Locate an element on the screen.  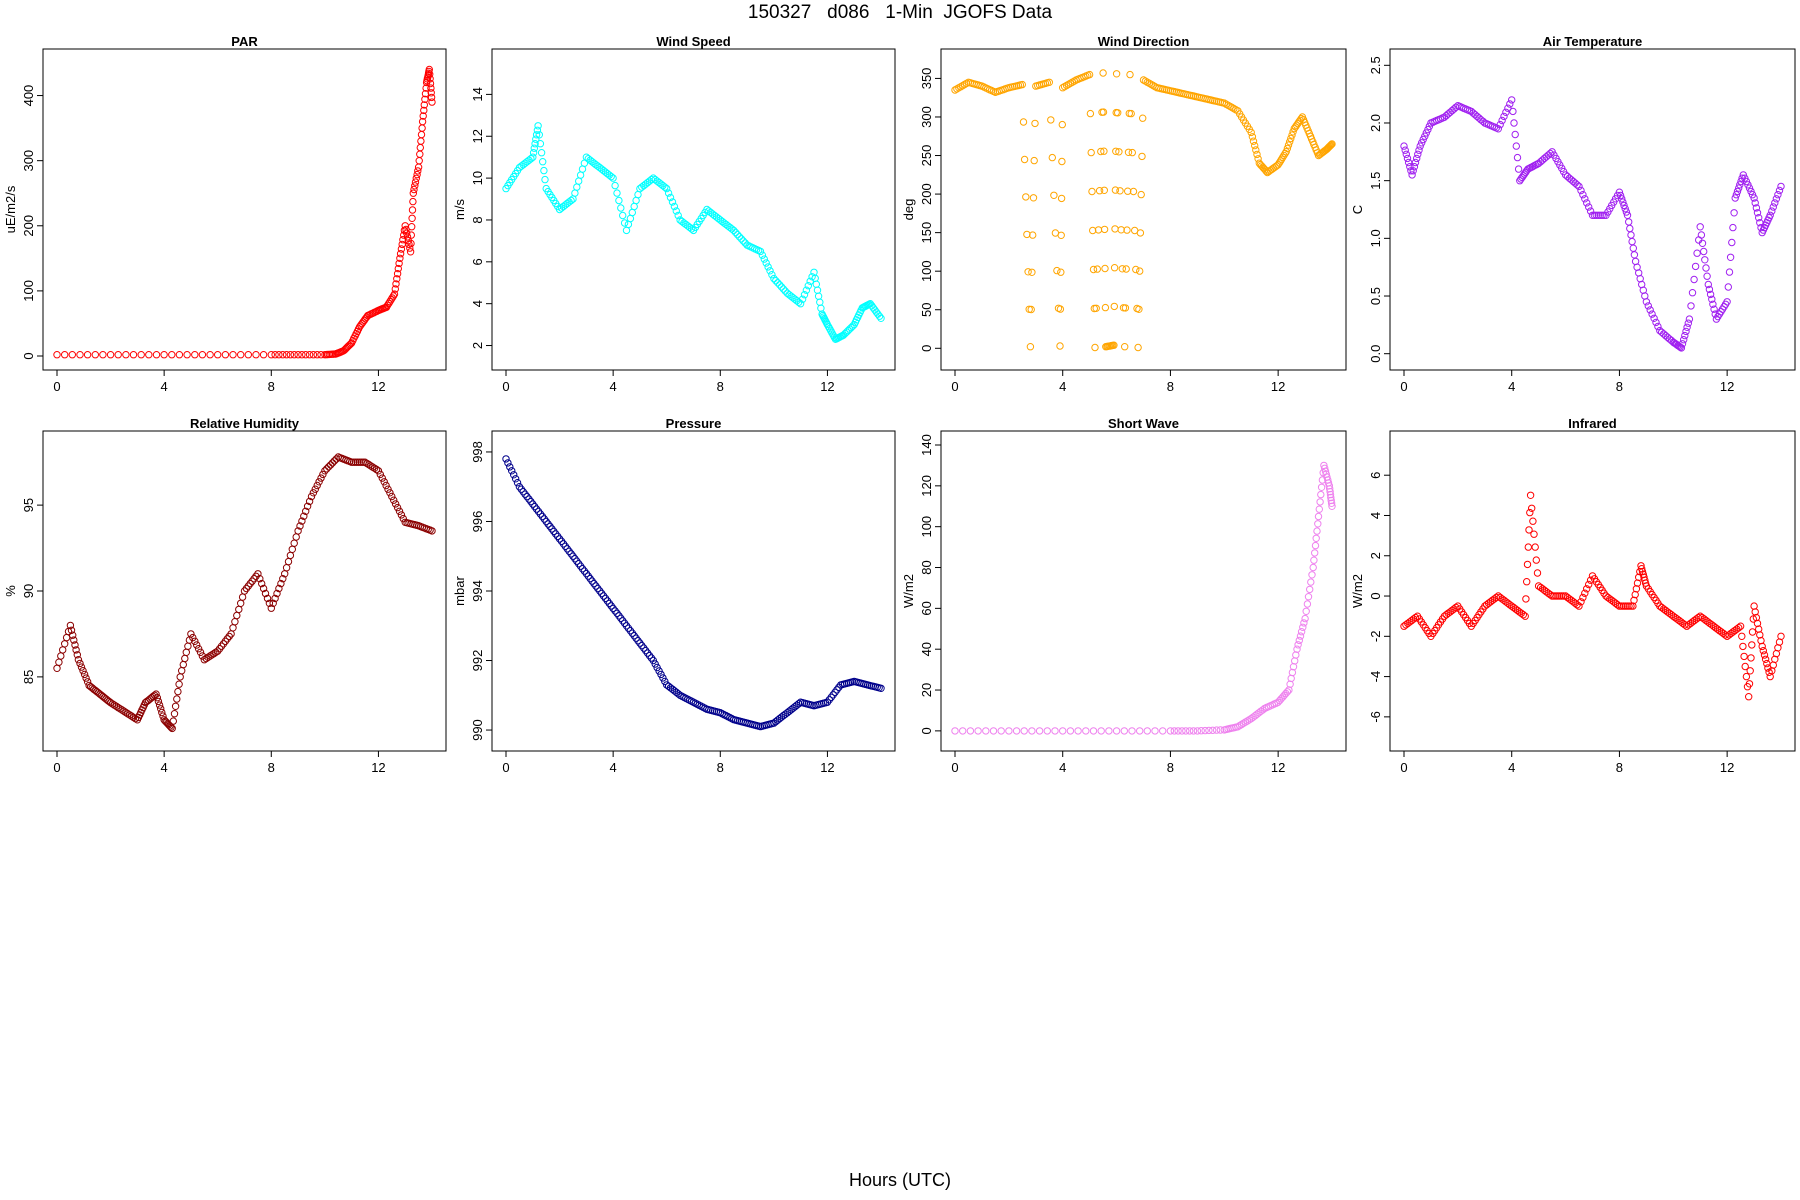
y-tick-label: 4 is located at coordinates (1375, 515).